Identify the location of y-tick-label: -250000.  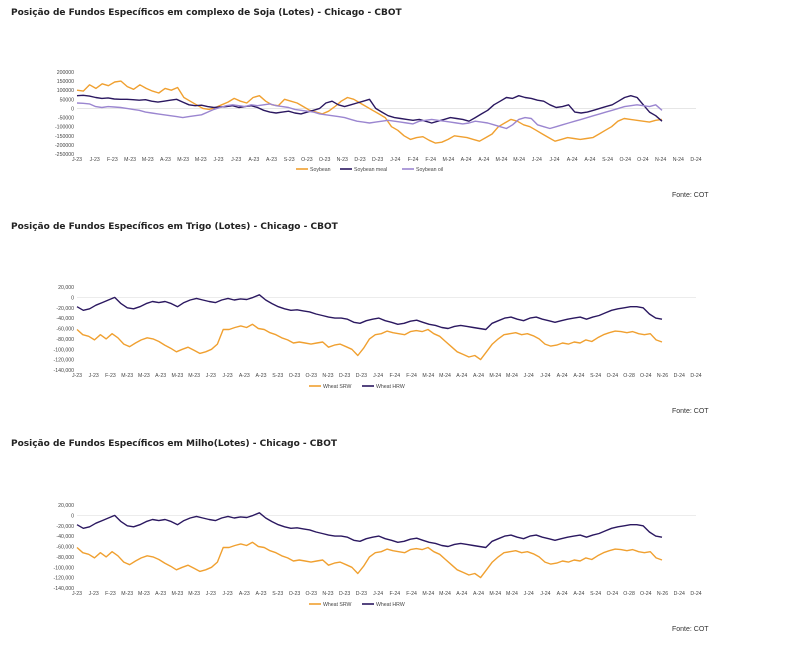
(64, 155).